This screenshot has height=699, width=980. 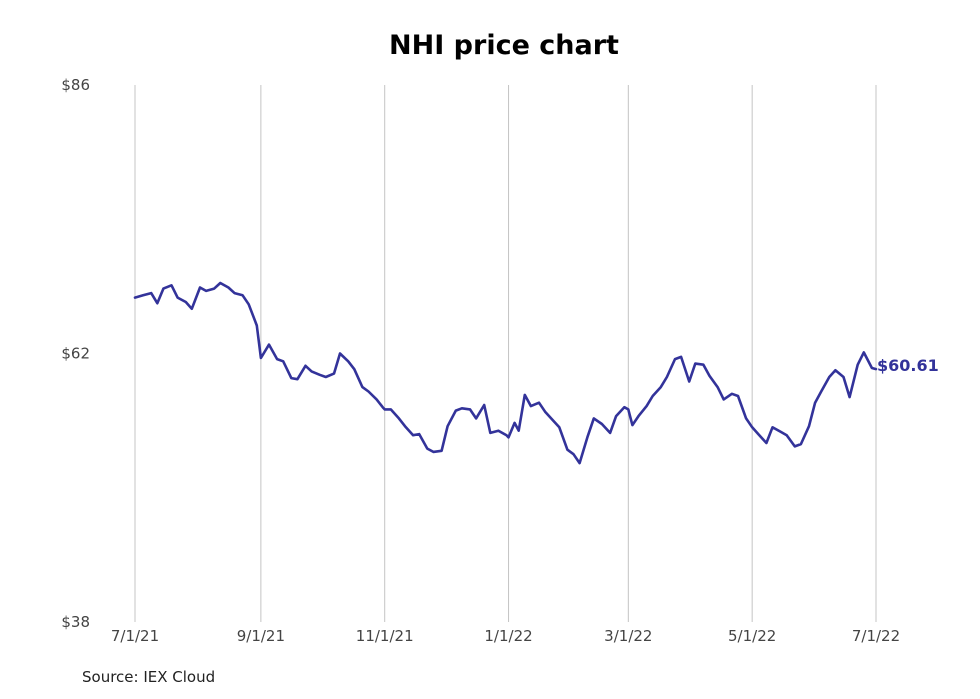 What do you see at coordinates (261, 636) in the screenshot?
I see `x-tick-label: 9/1/21` at bounding box center [261, 636].